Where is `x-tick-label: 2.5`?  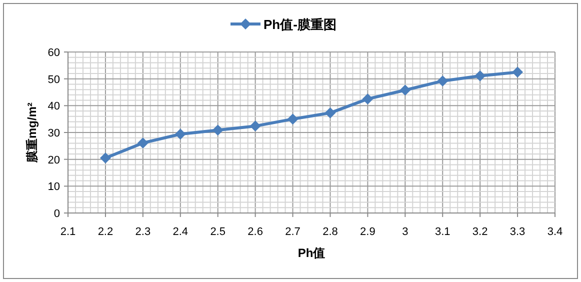 x-tick-label: 2.5 is located at coordinates (218, 232).